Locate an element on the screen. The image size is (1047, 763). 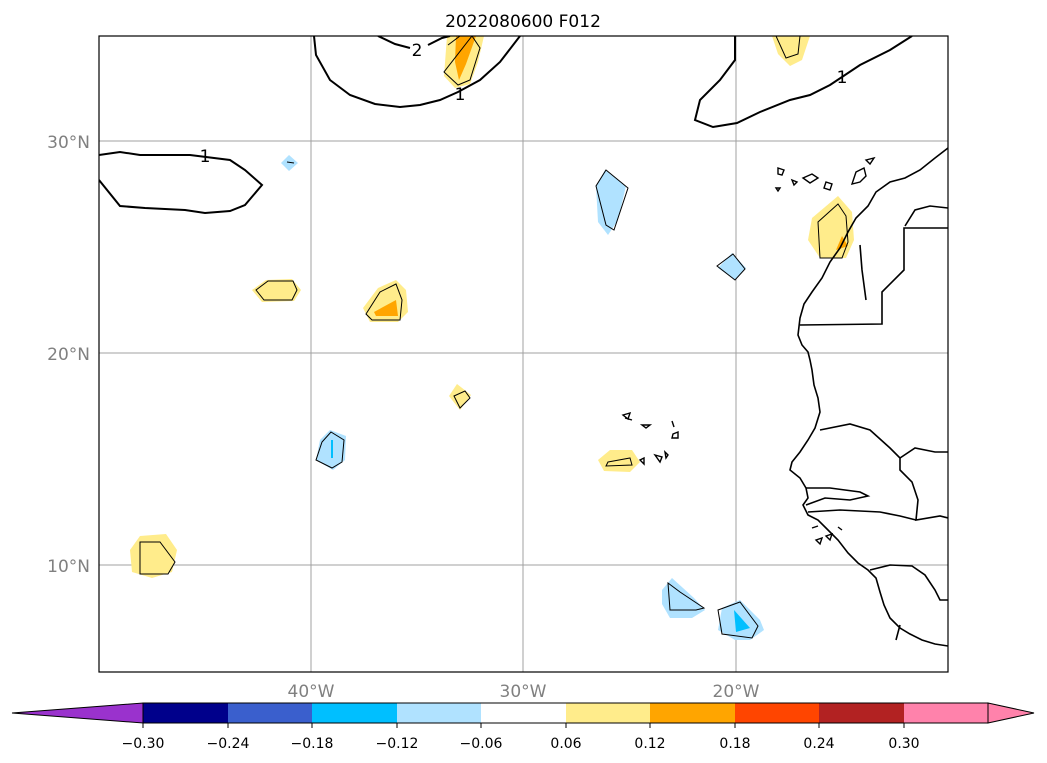
lat-label: 30°N is located at coordinates (68, 143).